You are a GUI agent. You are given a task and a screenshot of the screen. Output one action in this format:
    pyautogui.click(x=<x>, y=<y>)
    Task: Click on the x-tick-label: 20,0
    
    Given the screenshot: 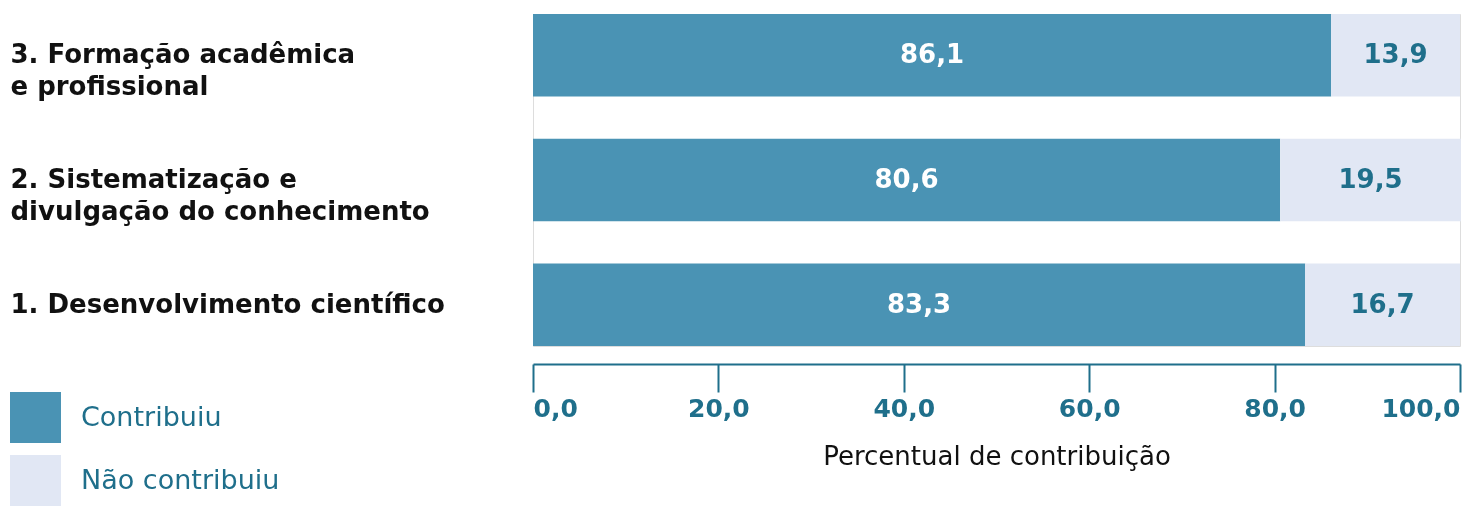 What is the action you would take?
    pyautogui.click(x=719, y=408)
    